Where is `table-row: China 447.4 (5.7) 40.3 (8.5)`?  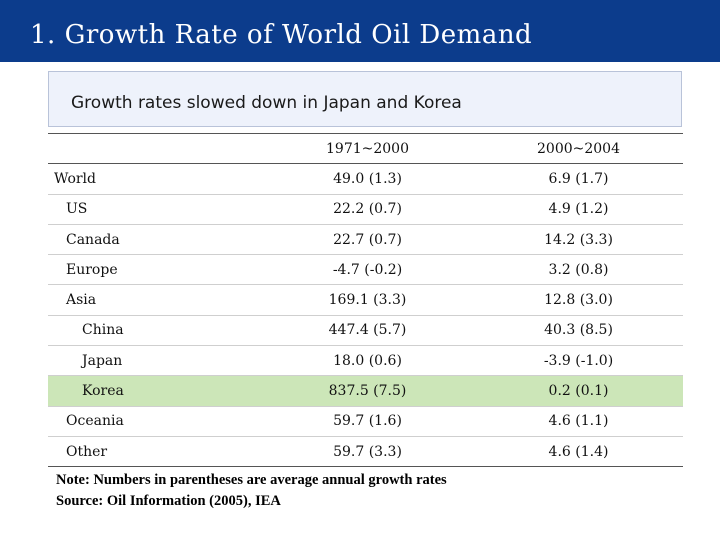 table-row: China 447.4 (5.7) 40.3 (8.5) is located at coordinates (365, 330).